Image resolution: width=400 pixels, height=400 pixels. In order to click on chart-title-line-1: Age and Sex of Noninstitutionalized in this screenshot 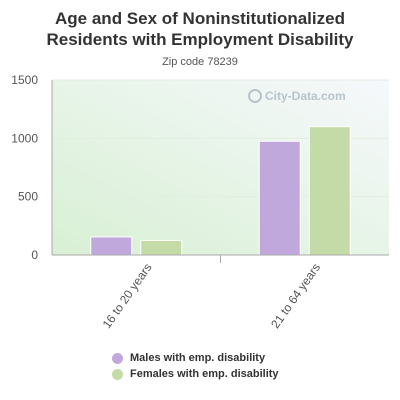, I will do `click(200, 18)`.